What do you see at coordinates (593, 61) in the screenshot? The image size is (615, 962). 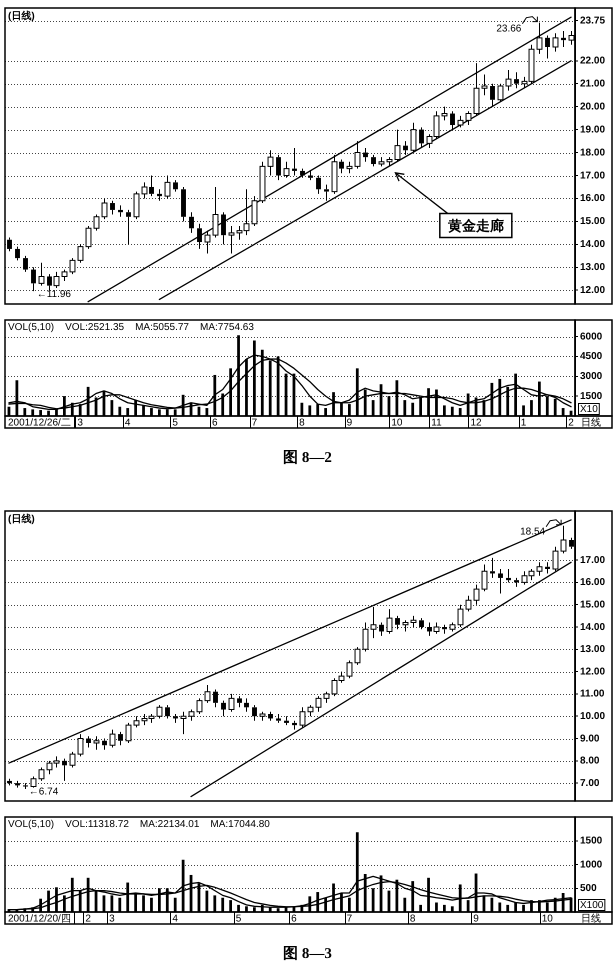 I see `y-tick-label: 22.00` at bounding box center [593, 61].